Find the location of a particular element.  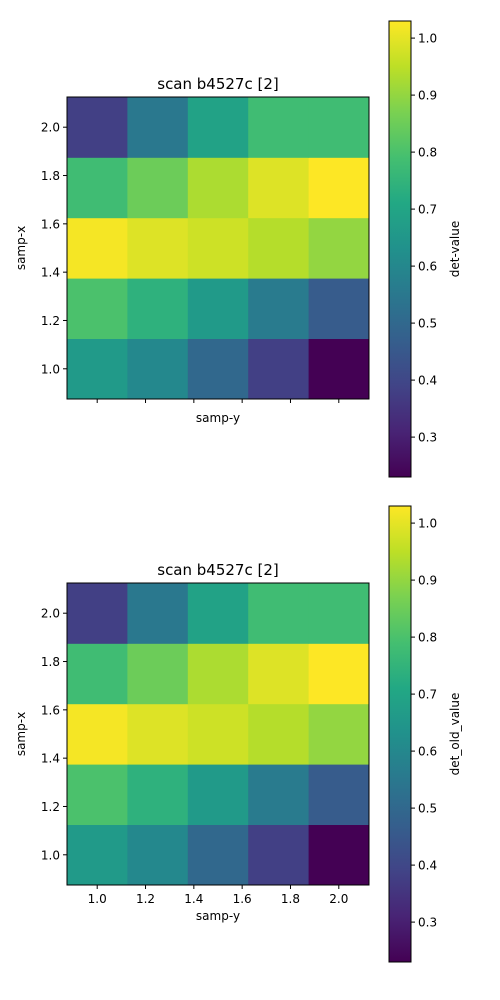

x-tick-label: 1.2 is located at coordinates (145, 899).